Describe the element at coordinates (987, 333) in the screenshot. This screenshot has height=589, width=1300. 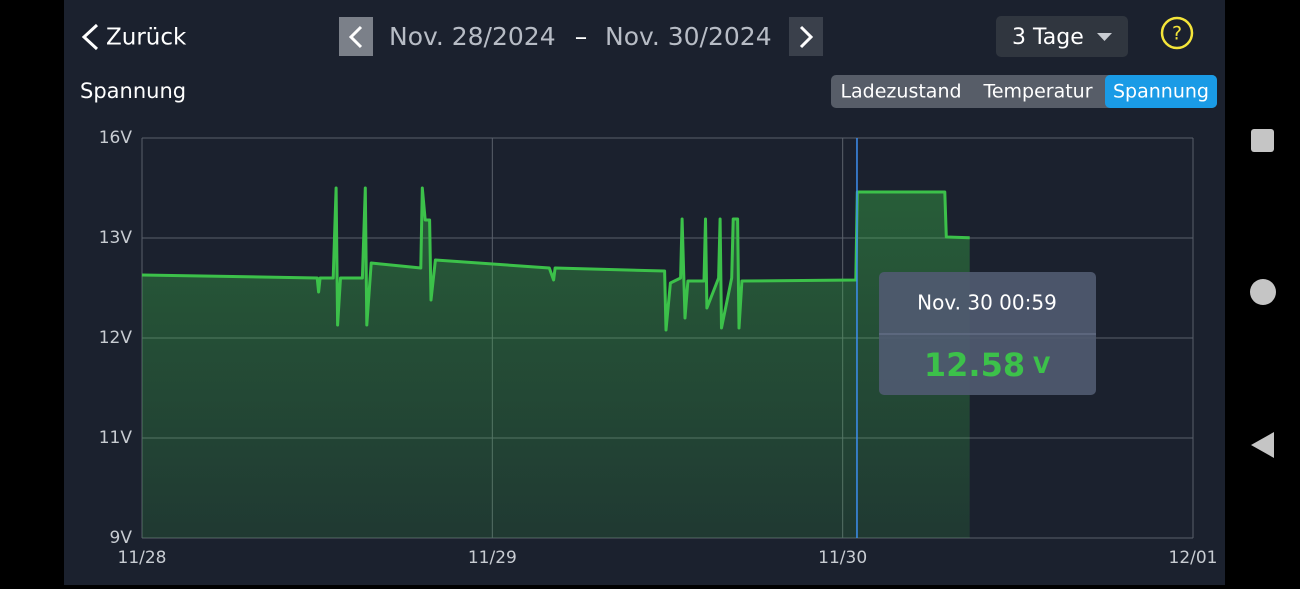
I see `tooltip: Nov. 30 00:59 12.58 V` at that location.